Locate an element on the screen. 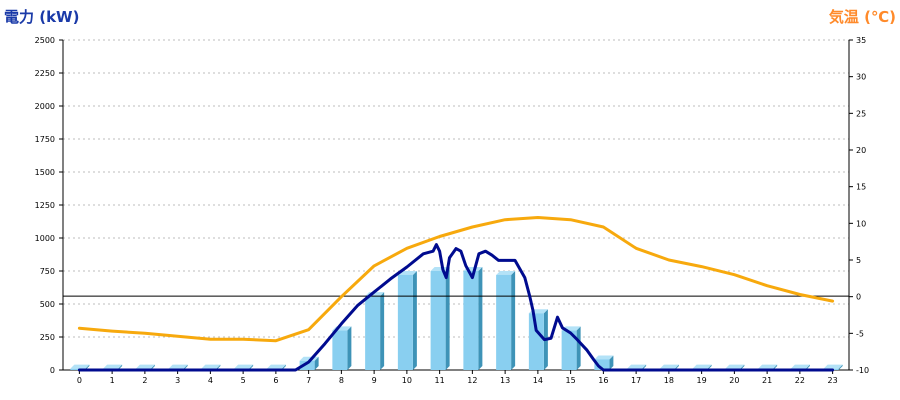 This screenshot has width=900, height=400. right-axis-title: 気温 (℃) is located at coordinates (862, 17).